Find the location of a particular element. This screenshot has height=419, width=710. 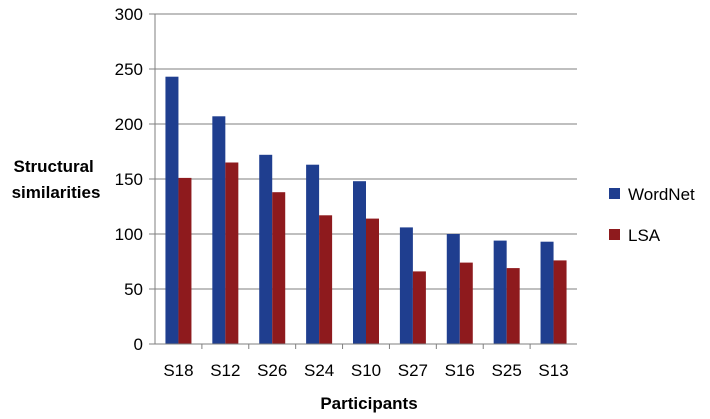

x-tick-label: S16 is located at coordinates (460, 370).